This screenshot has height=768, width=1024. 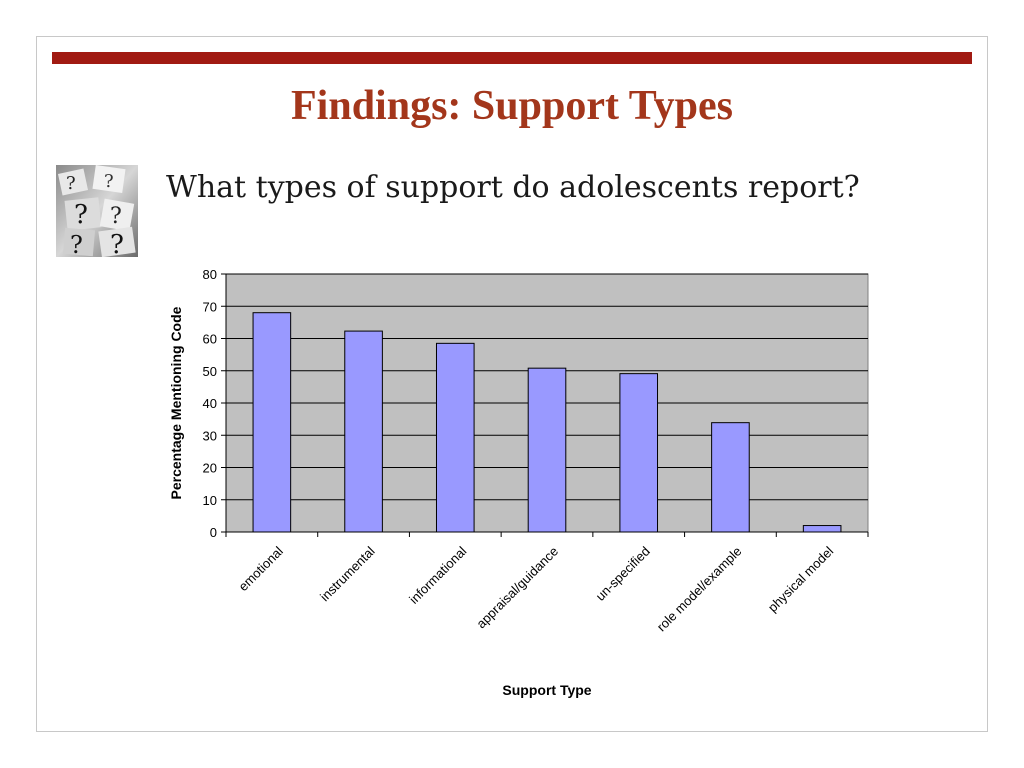 What do you see at coordinates (800, 578) in the screenshot?
I see `x-tick-label: physical model` at bounding box center [800, 578].